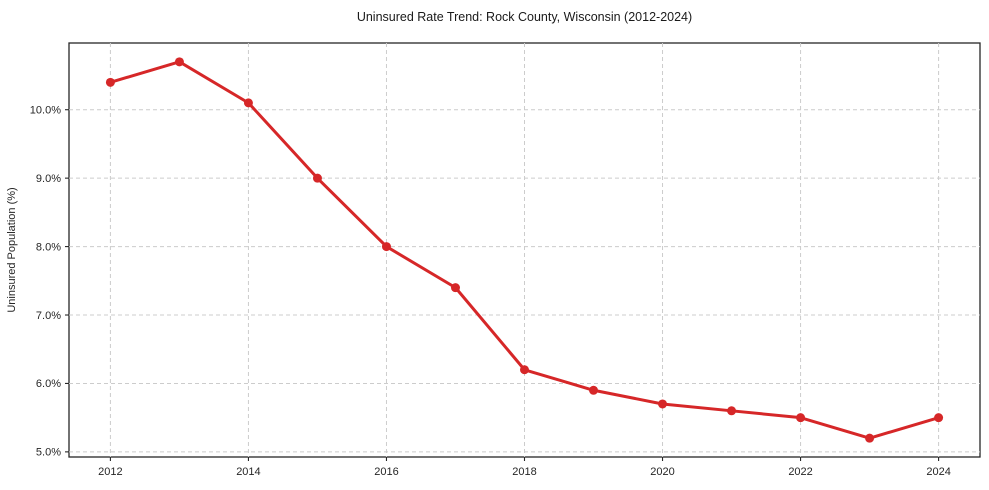 The height and width of the screenshot is (490, 989). Describe the element at coordinates (48, 453) in the screenshot. I see `y-tick-label: 5.0%` at that location.